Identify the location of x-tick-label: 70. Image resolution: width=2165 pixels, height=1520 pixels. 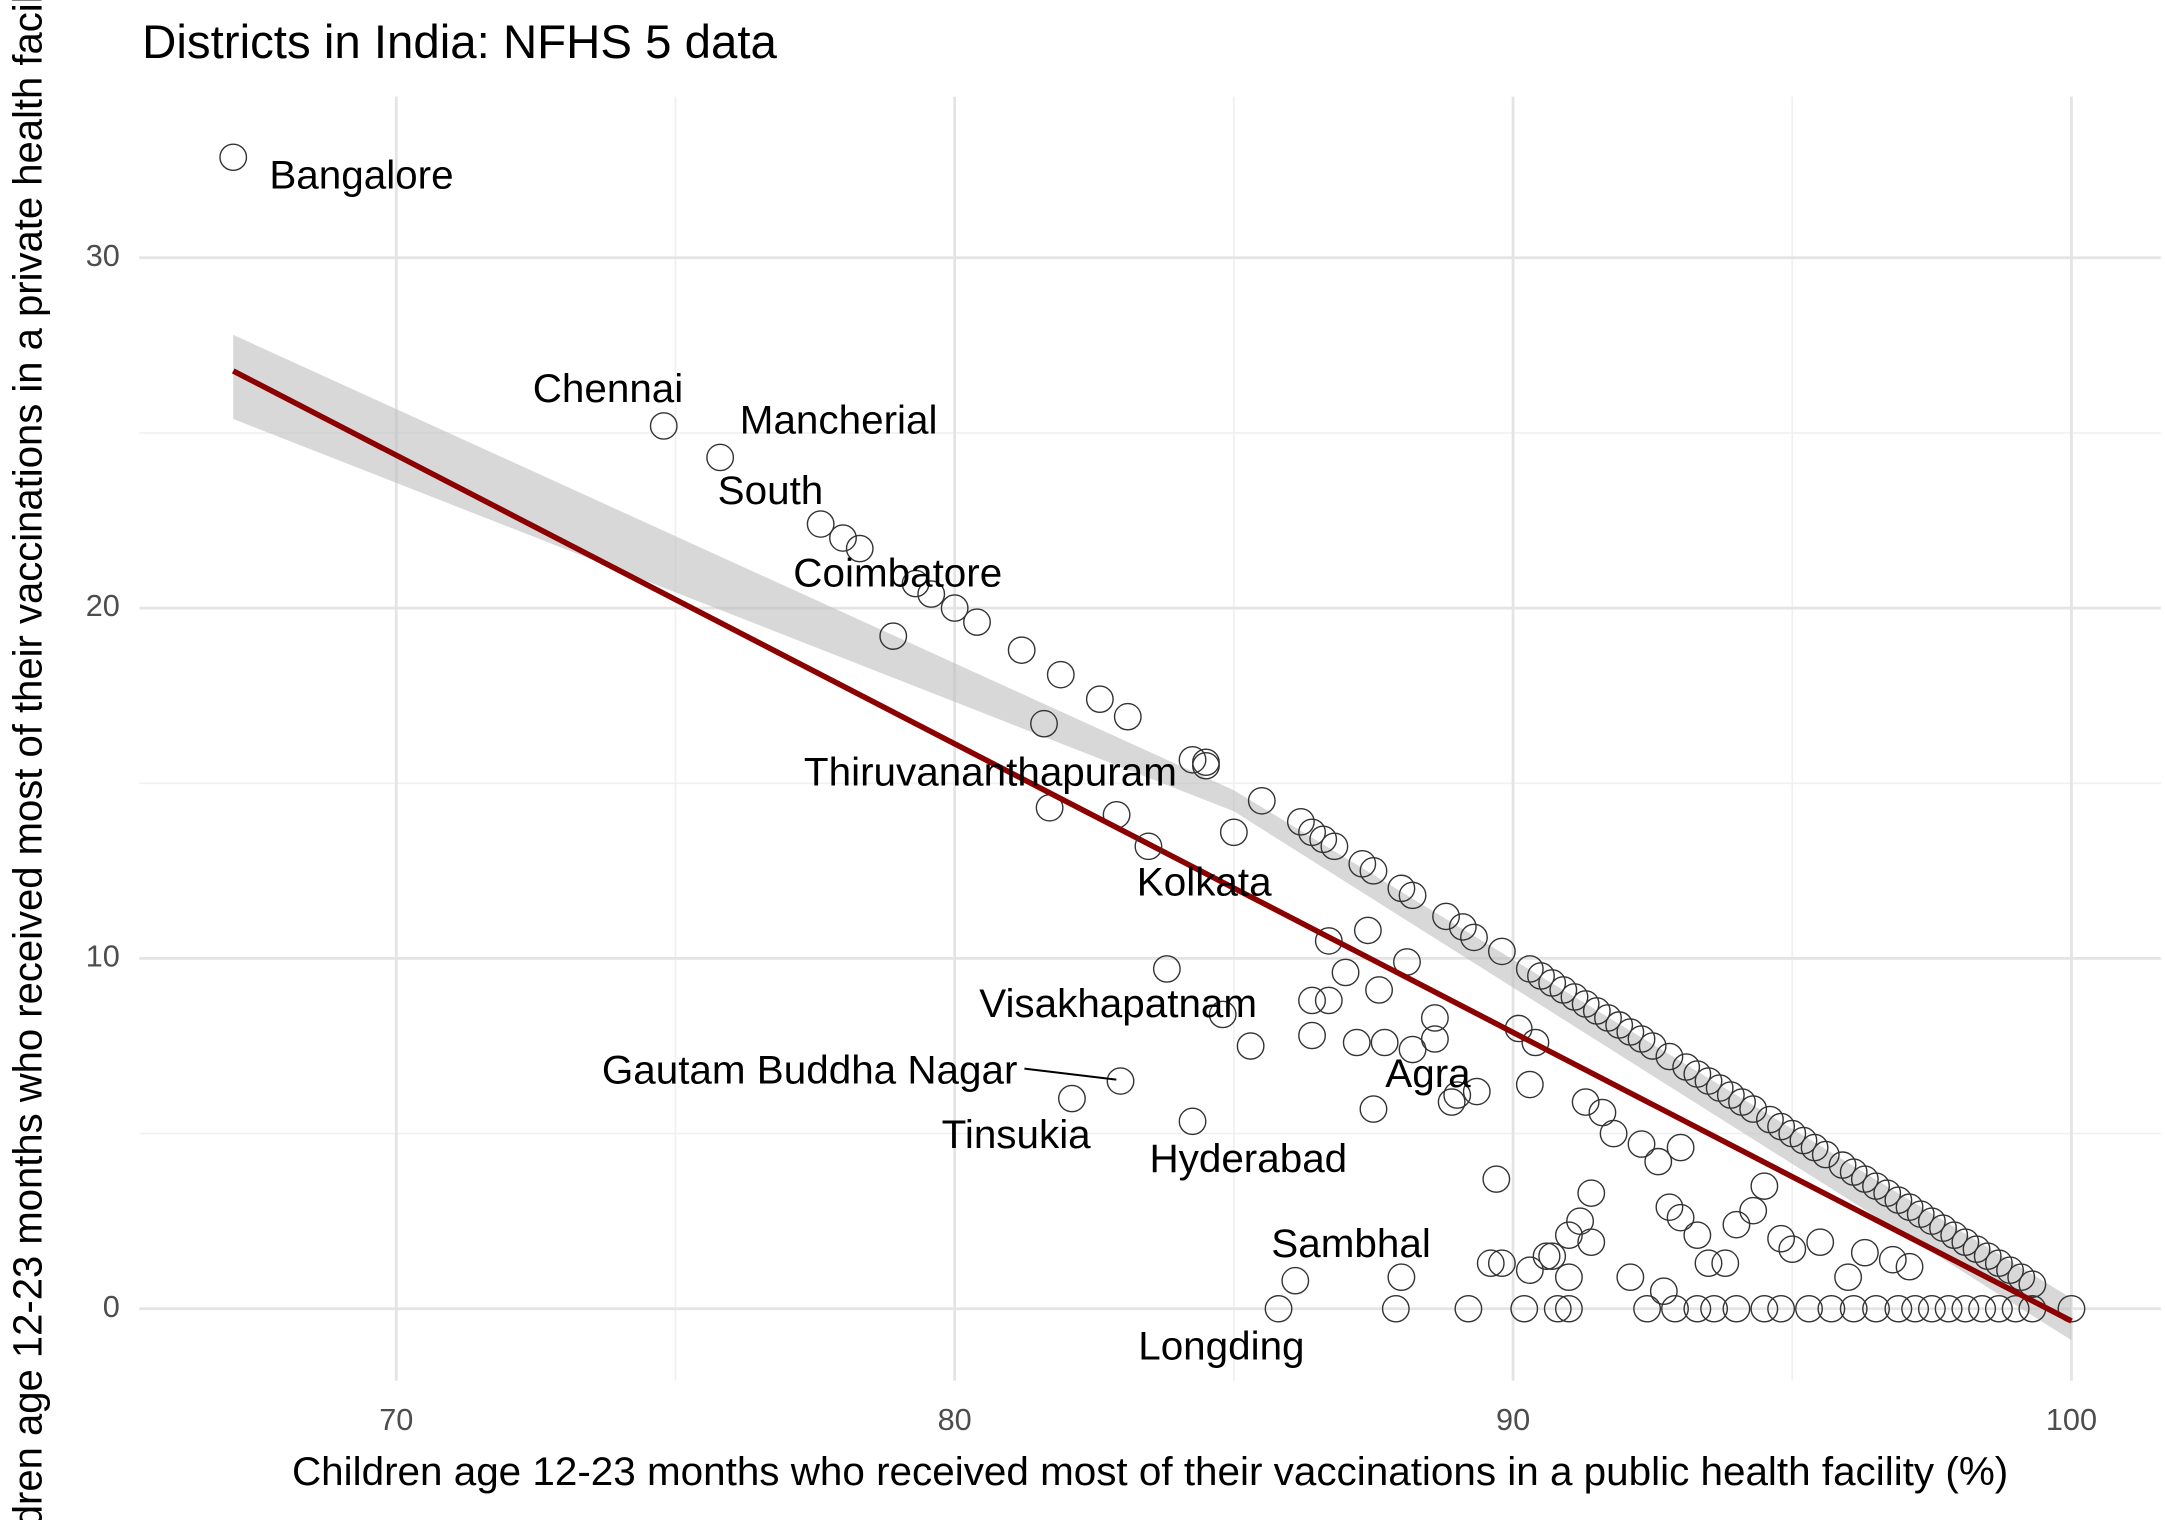
(396, 1420).